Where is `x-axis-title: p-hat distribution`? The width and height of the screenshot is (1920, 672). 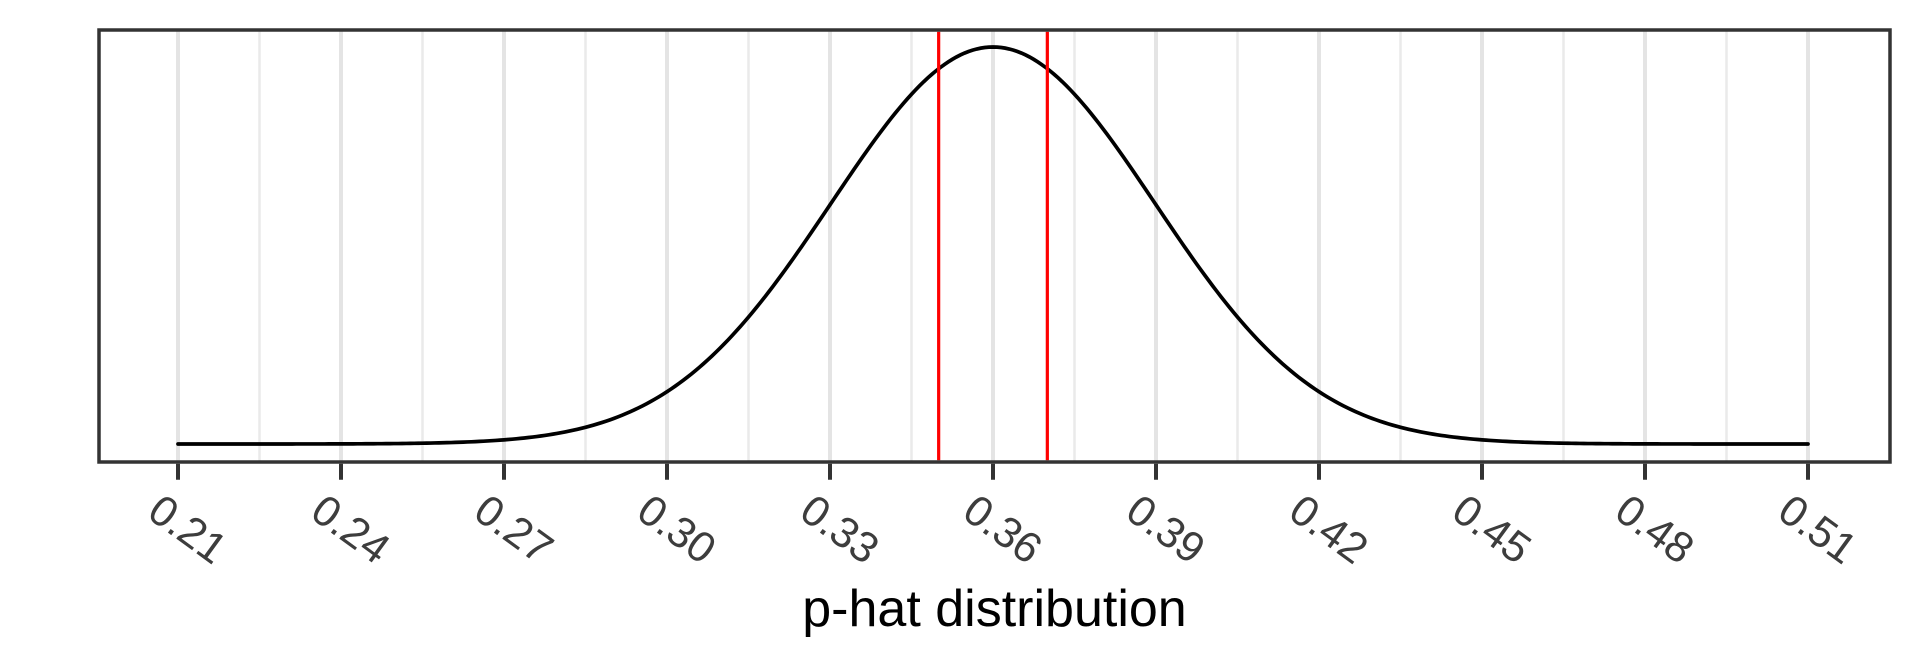
x-axis-title: p-hat distribution is located at coordinates (994, 609).